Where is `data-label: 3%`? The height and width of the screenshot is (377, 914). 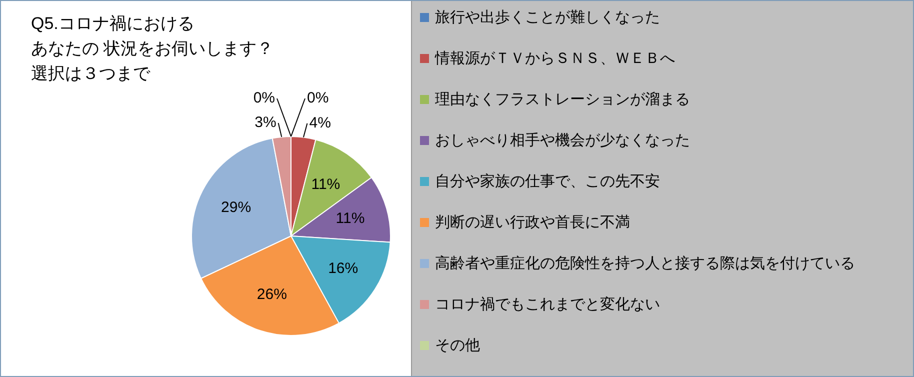 data-label: 3% is located at coordinates (265, 123).